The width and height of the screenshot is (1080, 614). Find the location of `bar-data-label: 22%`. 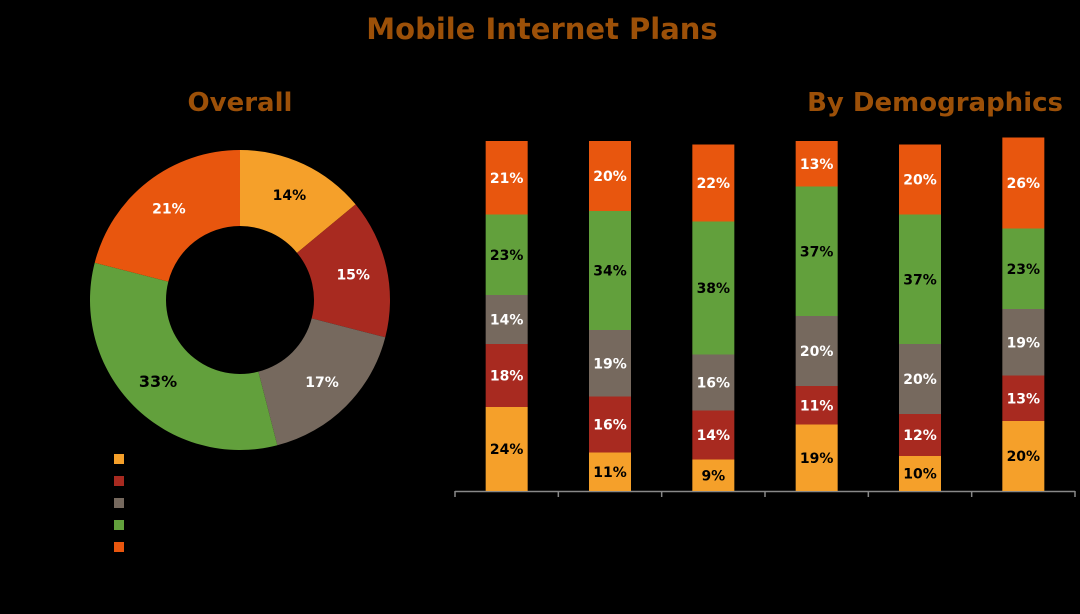

bar-data-label: 22% is located at coordinates (714, 184).